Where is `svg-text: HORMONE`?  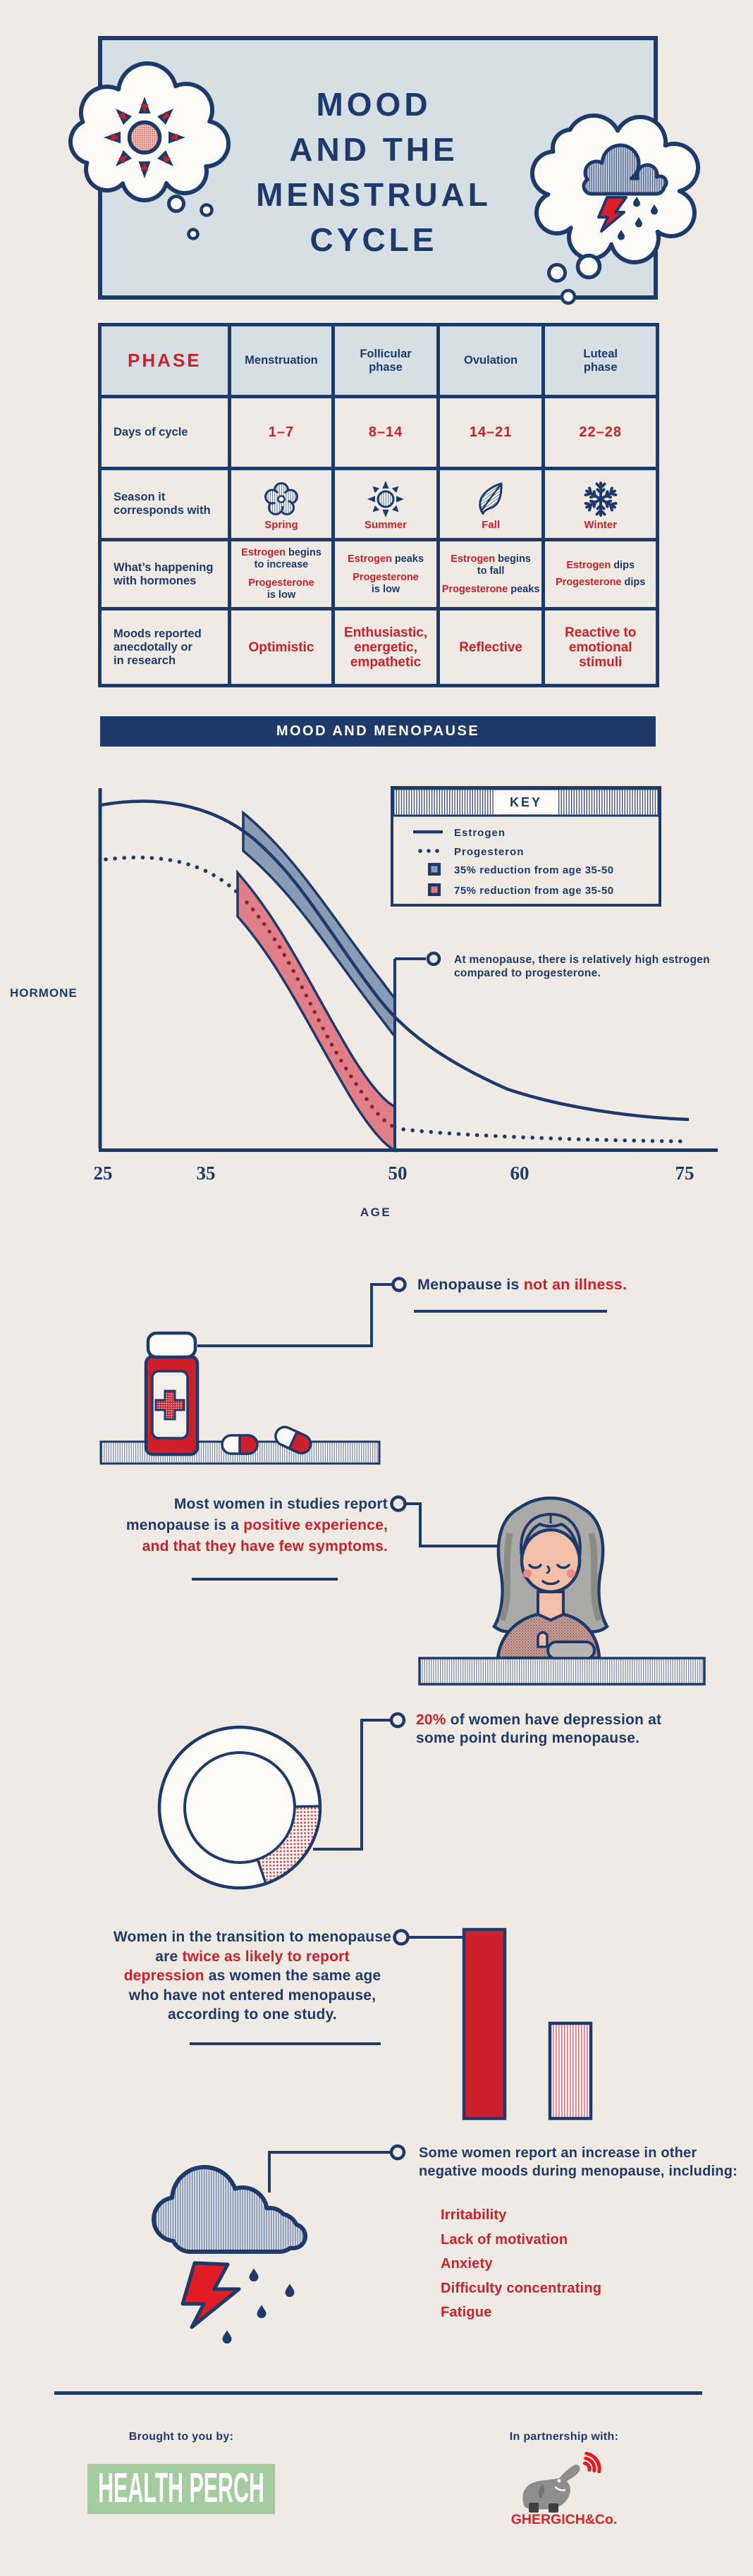 svg-text: HORMONE is located at coordinates (44, 993).